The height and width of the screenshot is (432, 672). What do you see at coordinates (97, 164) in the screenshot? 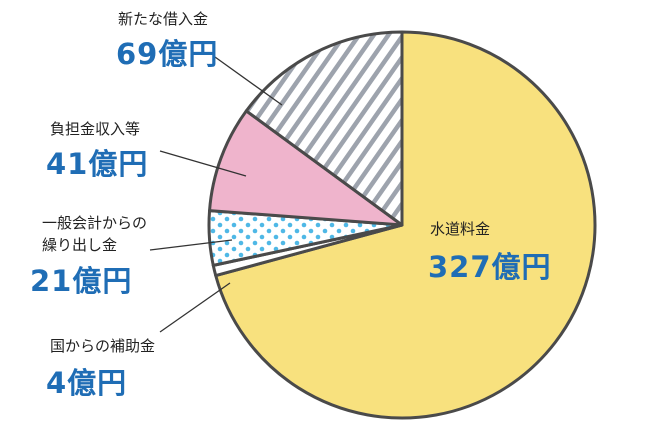
I see `value-label: 41億円` at bounding box center [97, 164].